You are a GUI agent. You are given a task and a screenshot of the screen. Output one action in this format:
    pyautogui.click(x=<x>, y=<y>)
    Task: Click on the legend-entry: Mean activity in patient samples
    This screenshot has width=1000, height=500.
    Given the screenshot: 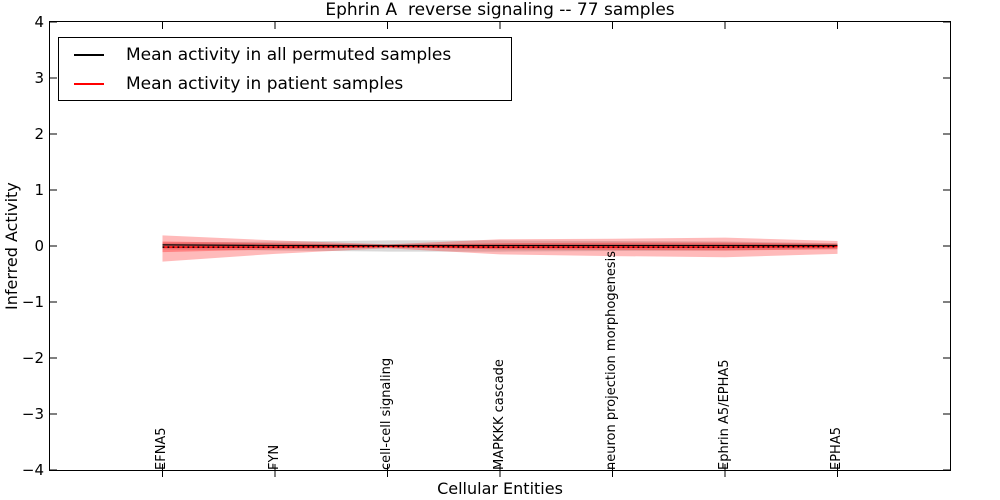 What is the action you would take?
    pyautogui.click(x=285, y=83)
    